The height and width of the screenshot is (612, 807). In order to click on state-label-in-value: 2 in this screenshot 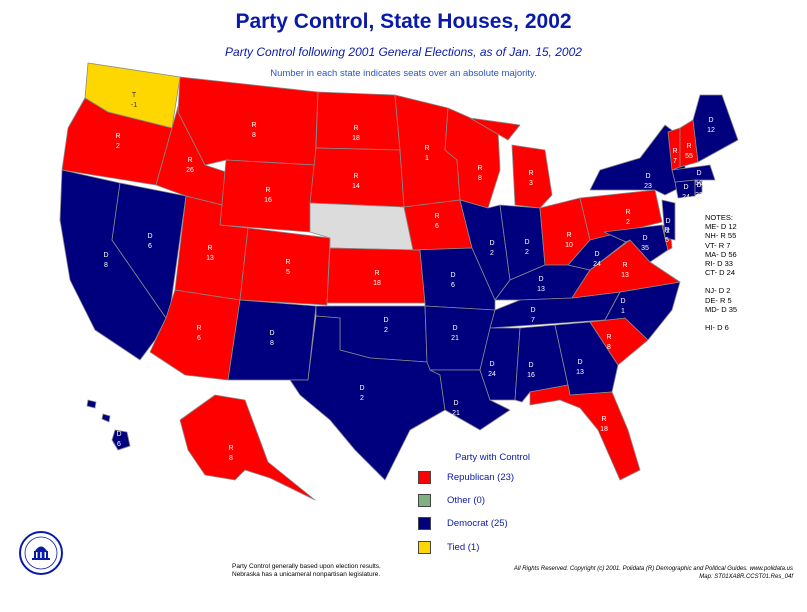, I will do `click(527, 252)`.